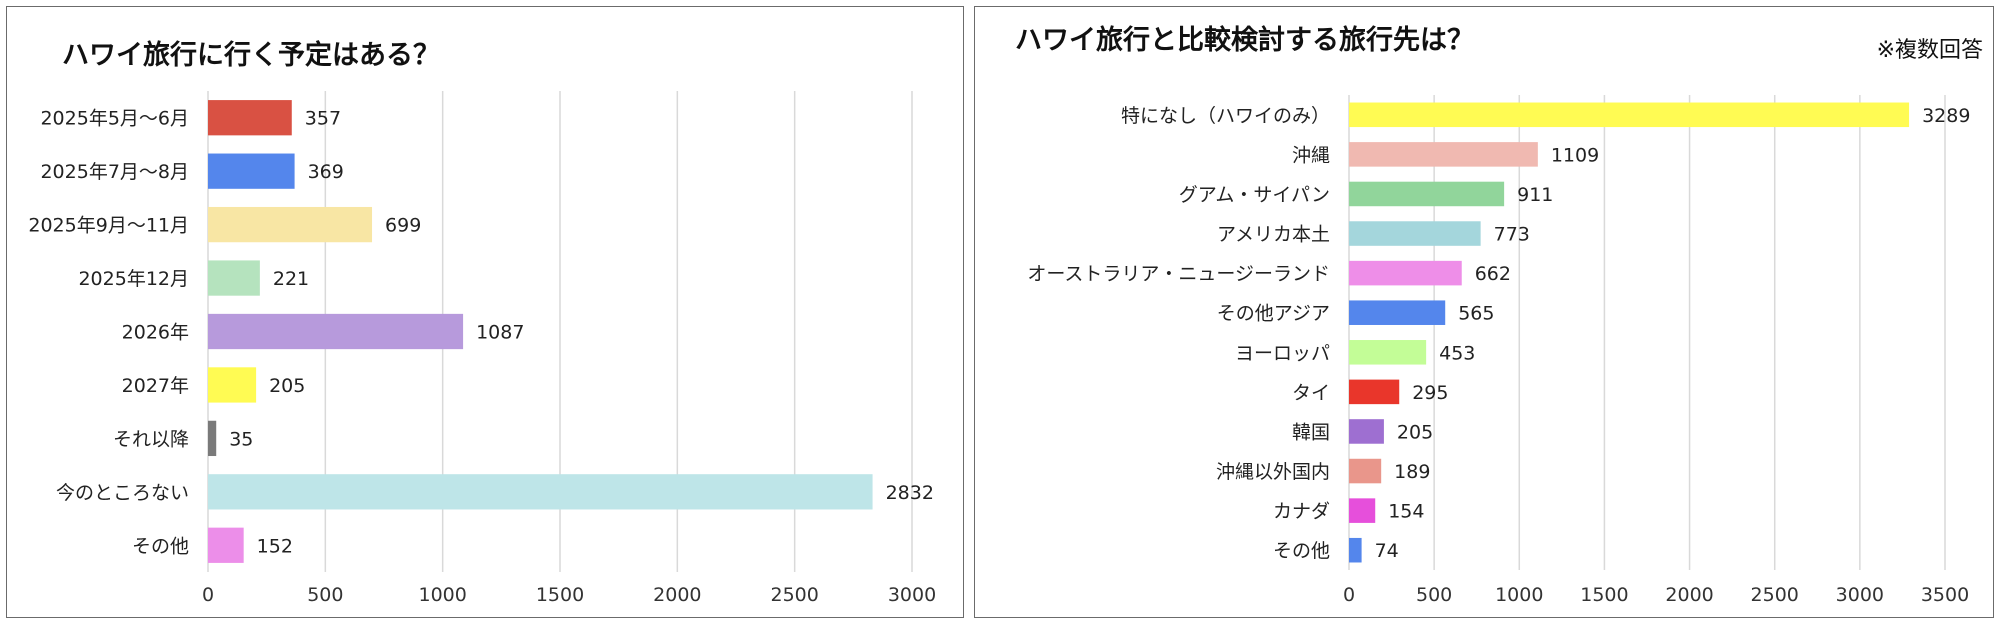  I want to click on data-label: 453, so click(1457, 353).